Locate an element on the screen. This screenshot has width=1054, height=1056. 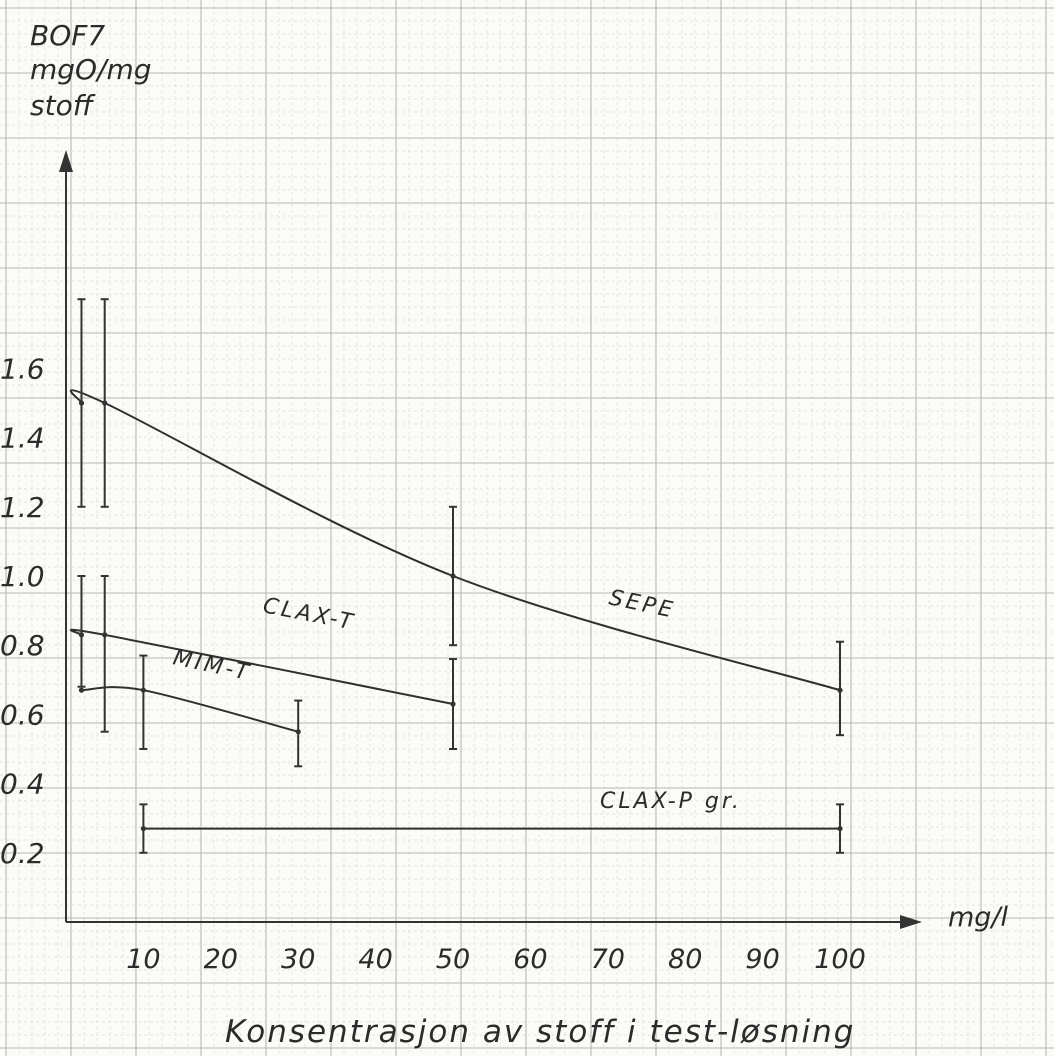
series-line-mim-t is located at coordinates (190, 709).